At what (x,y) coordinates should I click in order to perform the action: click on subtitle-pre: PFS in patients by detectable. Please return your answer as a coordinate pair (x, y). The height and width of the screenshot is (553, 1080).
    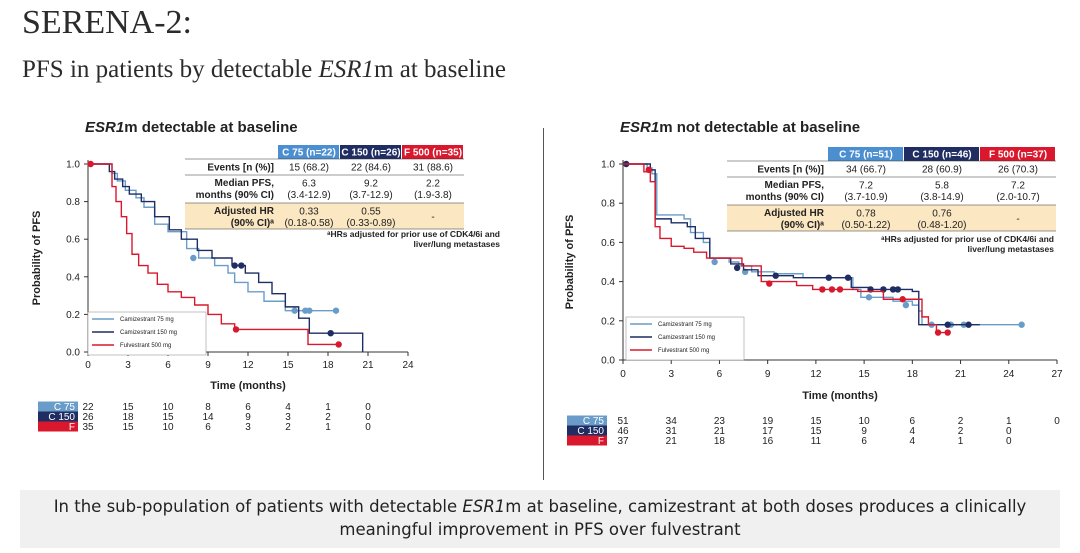
    Looking at the image, I should click on (170, 69).